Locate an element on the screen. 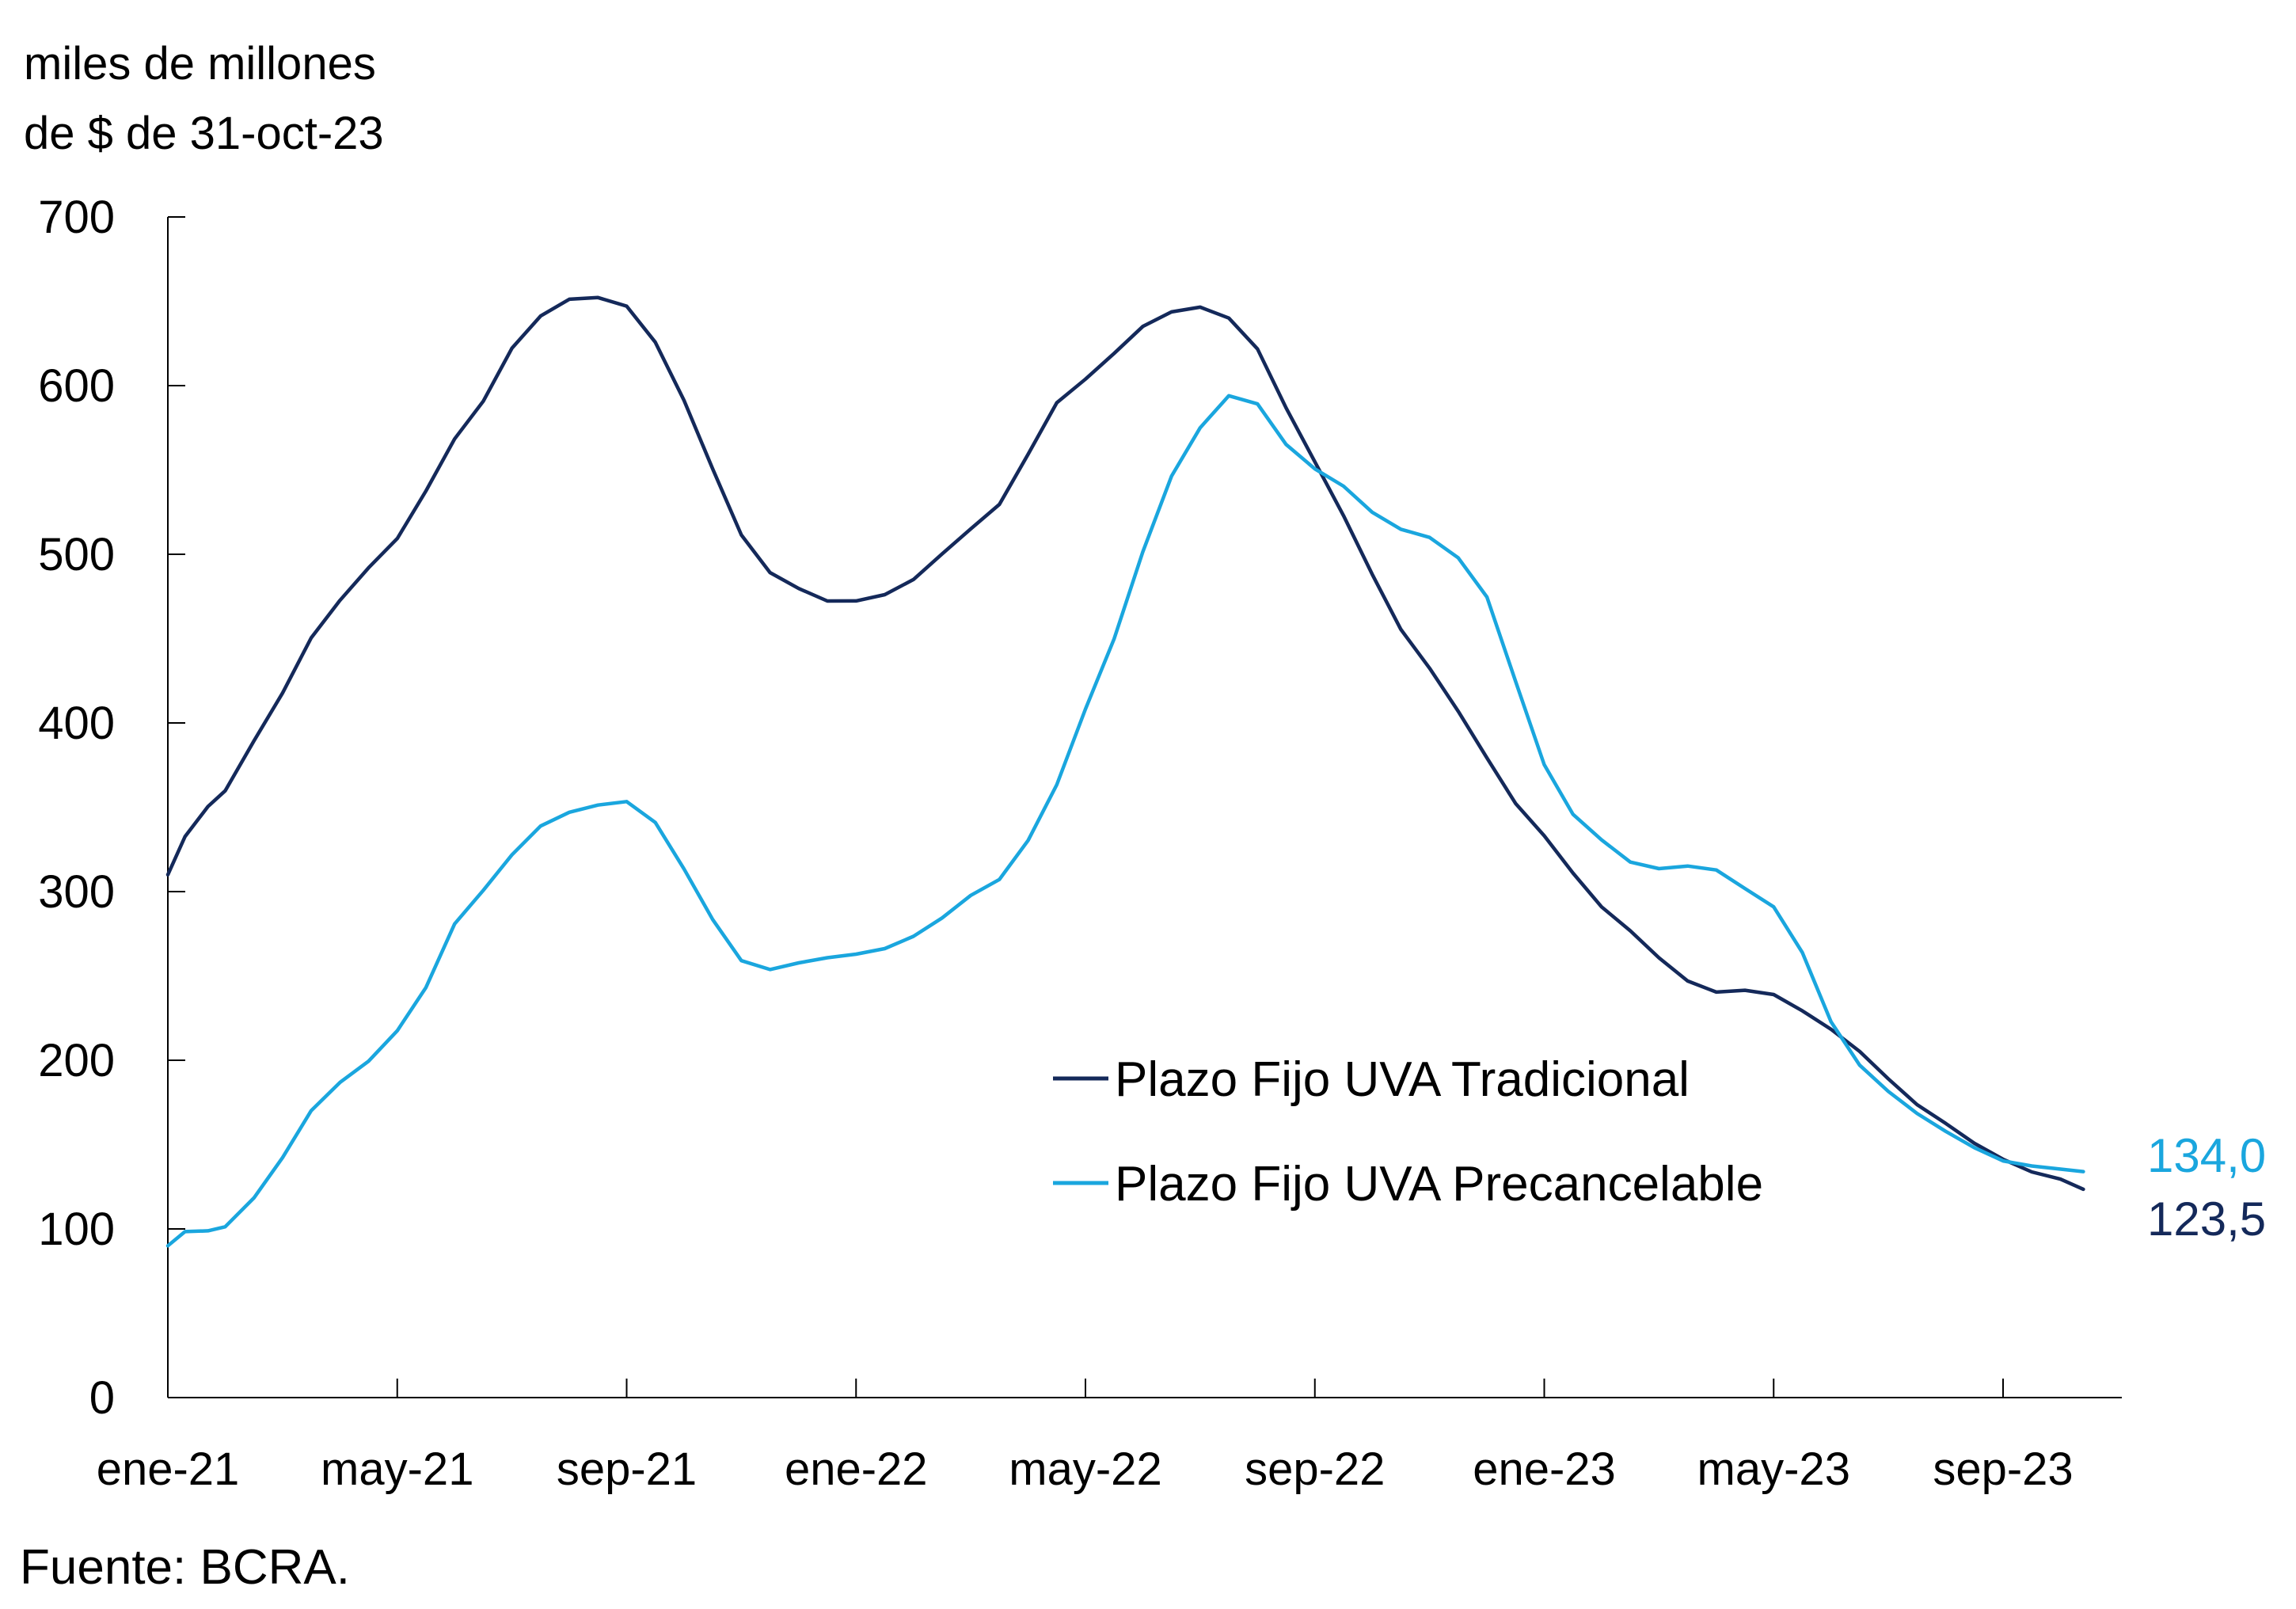  x-tick-label: may-23 is located at coordinates (1773, 1470).